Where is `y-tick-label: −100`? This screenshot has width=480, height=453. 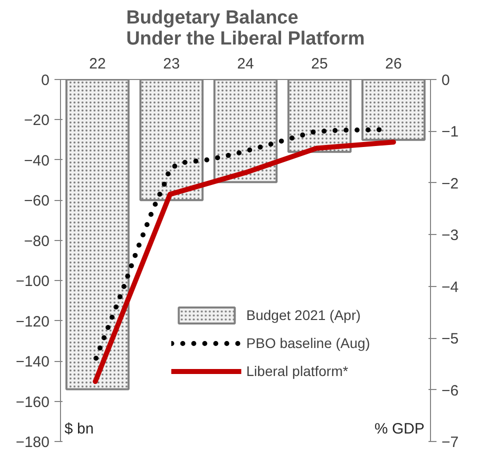 y-tick-label: −100 is located at coordinates (33, 281).